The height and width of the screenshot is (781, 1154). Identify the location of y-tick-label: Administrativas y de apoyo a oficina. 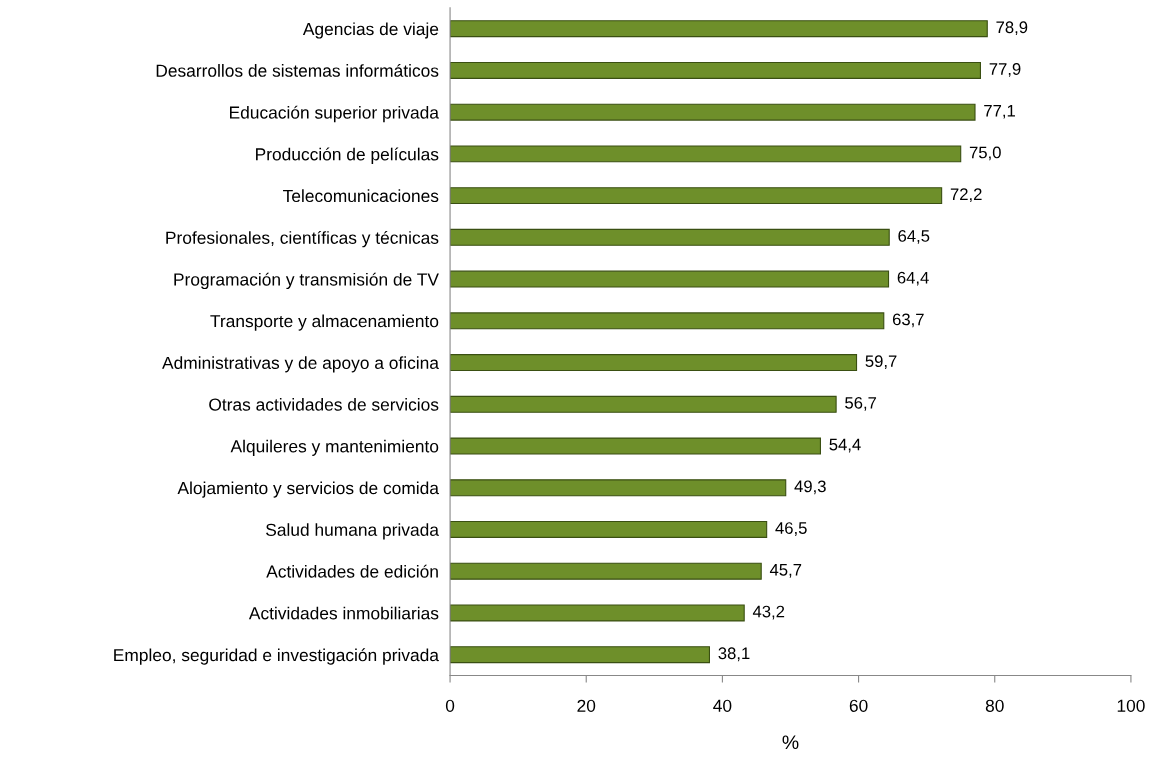
(300, 364).